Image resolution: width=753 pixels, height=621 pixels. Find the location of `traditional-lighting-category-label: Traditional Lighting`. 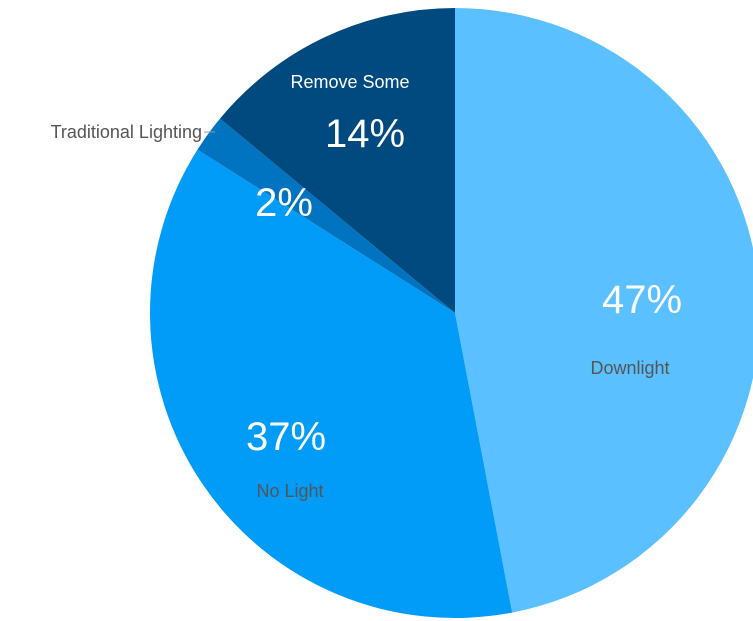

traditional-lighting-category-label: Traditional Lighting is located at coordinates (126, 132).